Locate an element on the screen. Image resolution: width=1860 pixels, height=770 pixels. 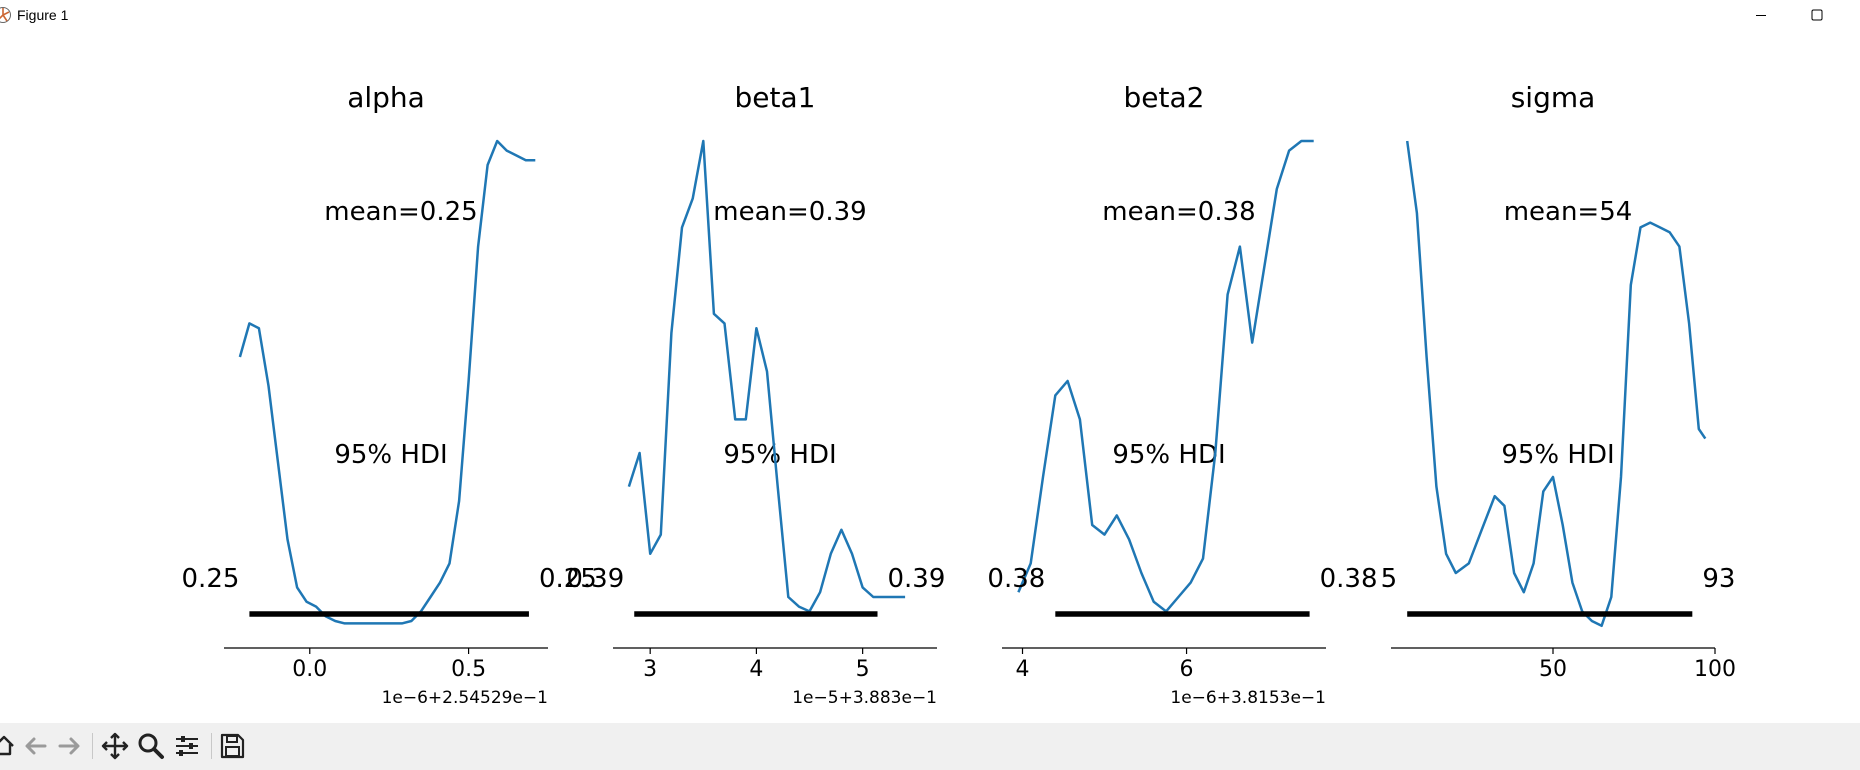
back-icon is located at coordinates (36, 746).